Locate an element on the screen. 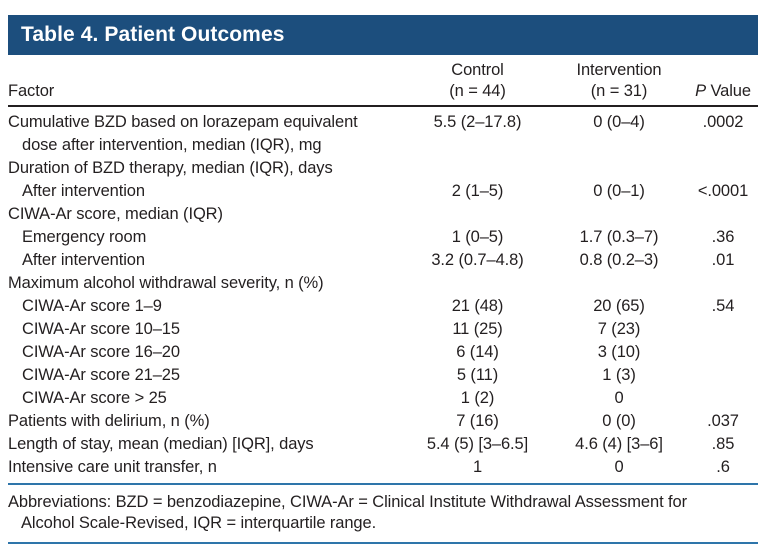 Image resolution: width=768 pixels, height=549 pixels. intervention-cell: 0 (0–1) is located at coordinates (619, 191).